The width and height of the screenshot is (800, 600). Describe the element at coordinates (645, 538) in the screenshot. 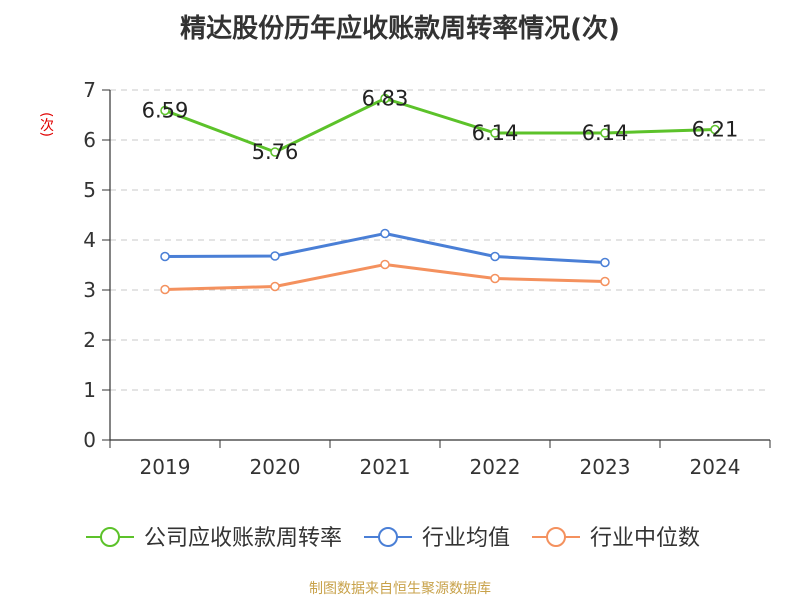

I see `legend-label: 行业中位数` at that location.